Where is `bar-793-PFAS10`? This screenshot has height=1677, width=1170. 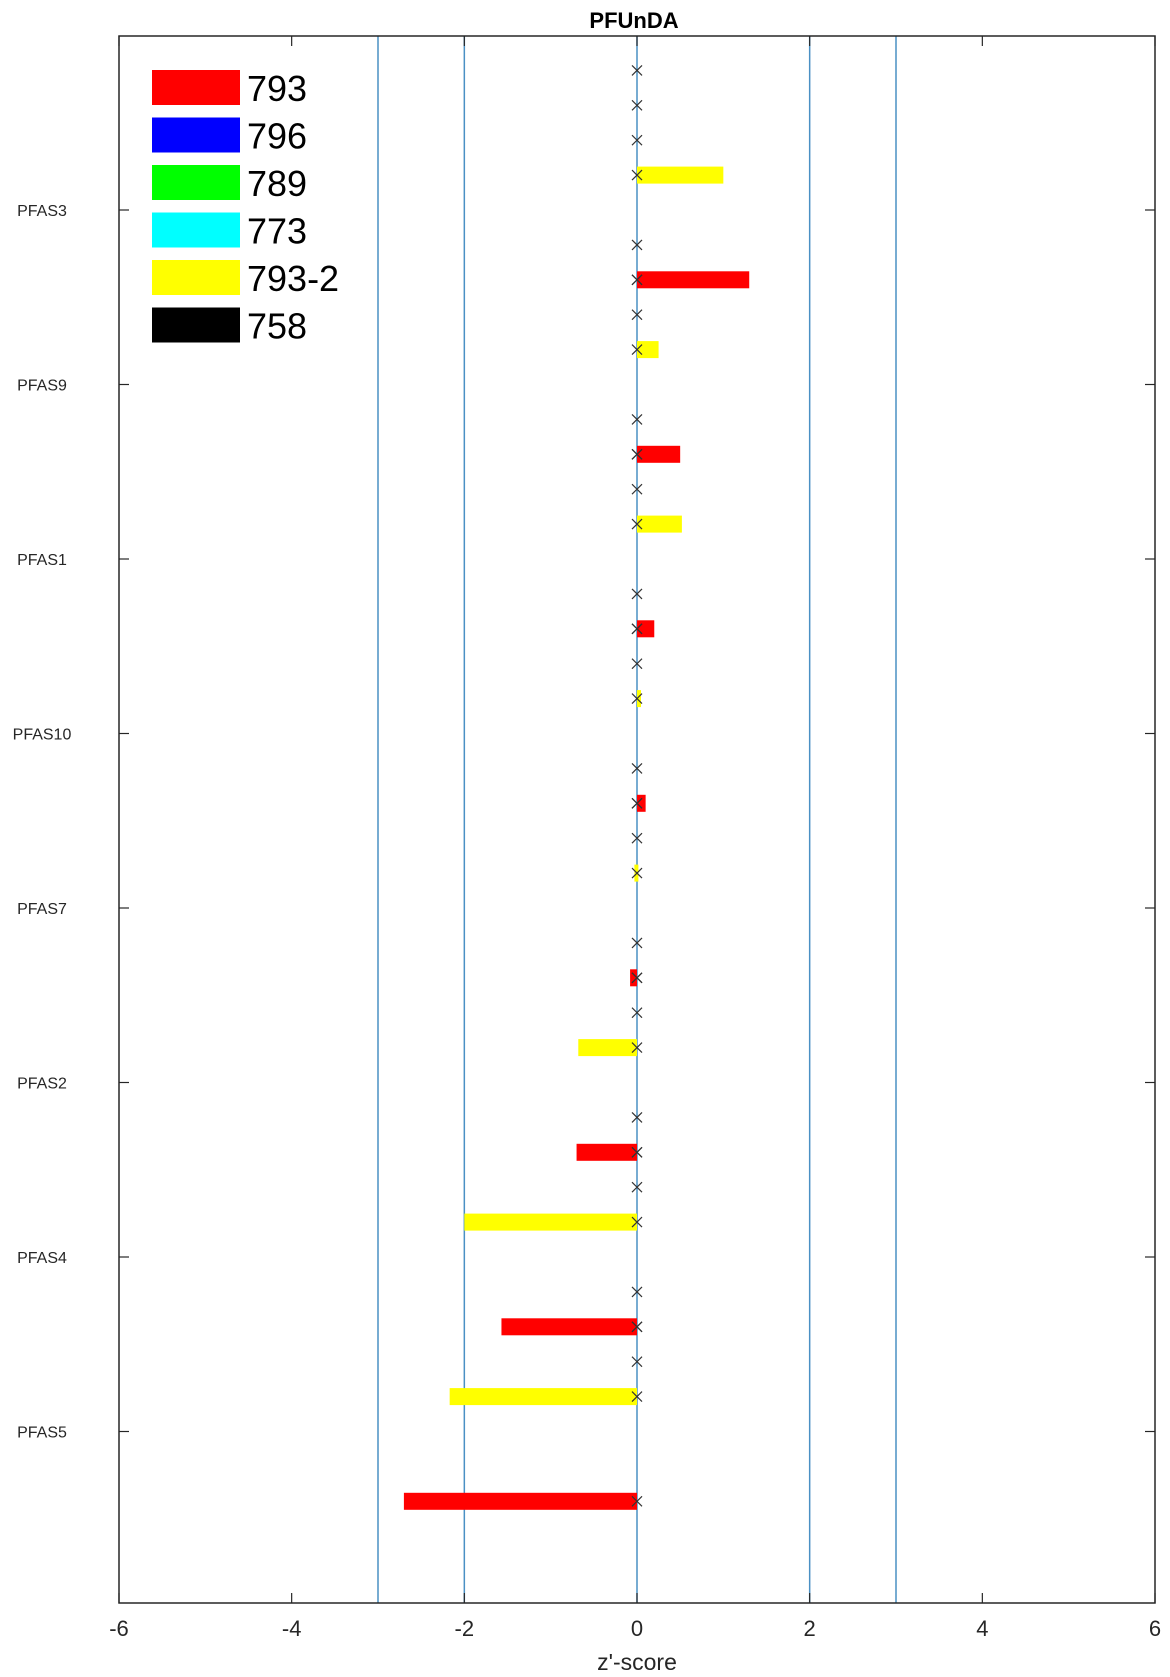
bar-793-PFAS10 is located at coordinates (641, 803).